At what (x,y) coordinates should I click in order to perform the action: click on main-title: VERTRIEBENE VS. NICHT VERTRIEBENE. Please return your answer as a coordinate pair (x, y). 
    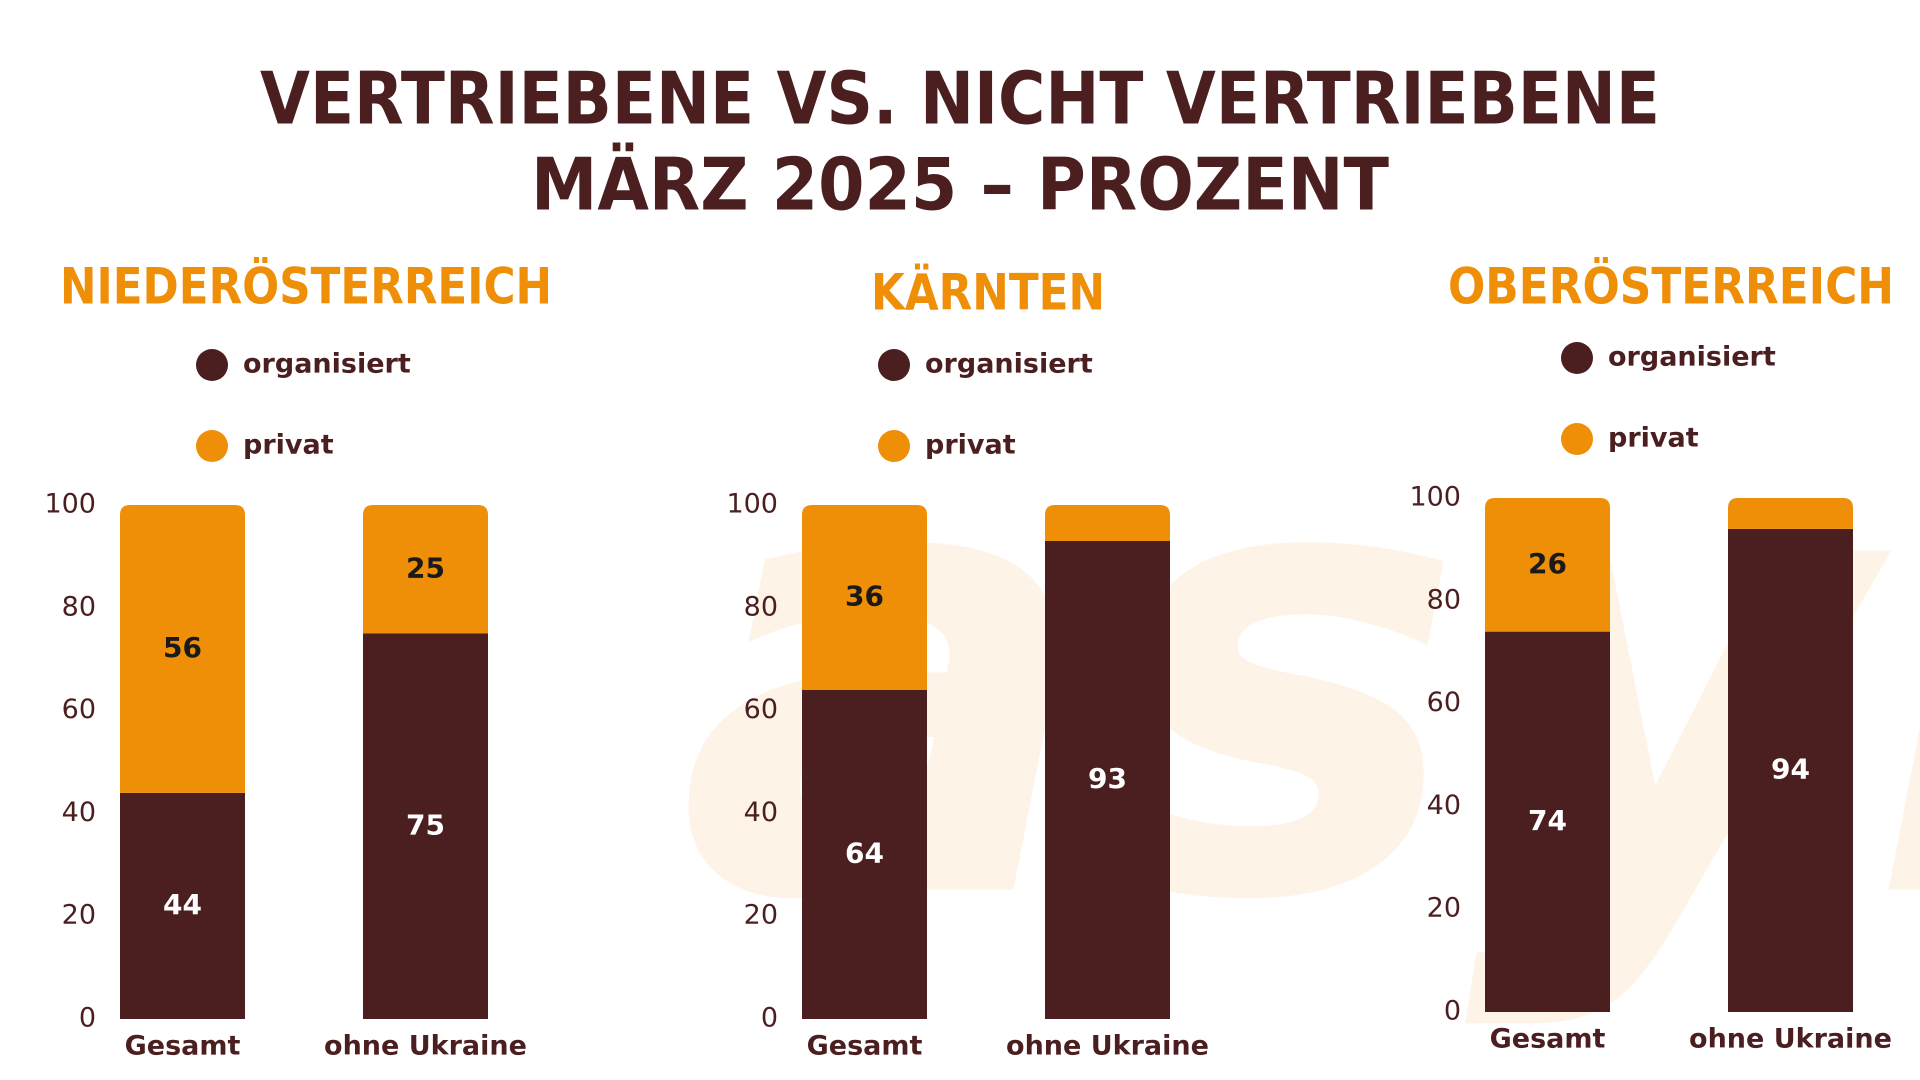
    Looking at the image, I should click on (960, 99).